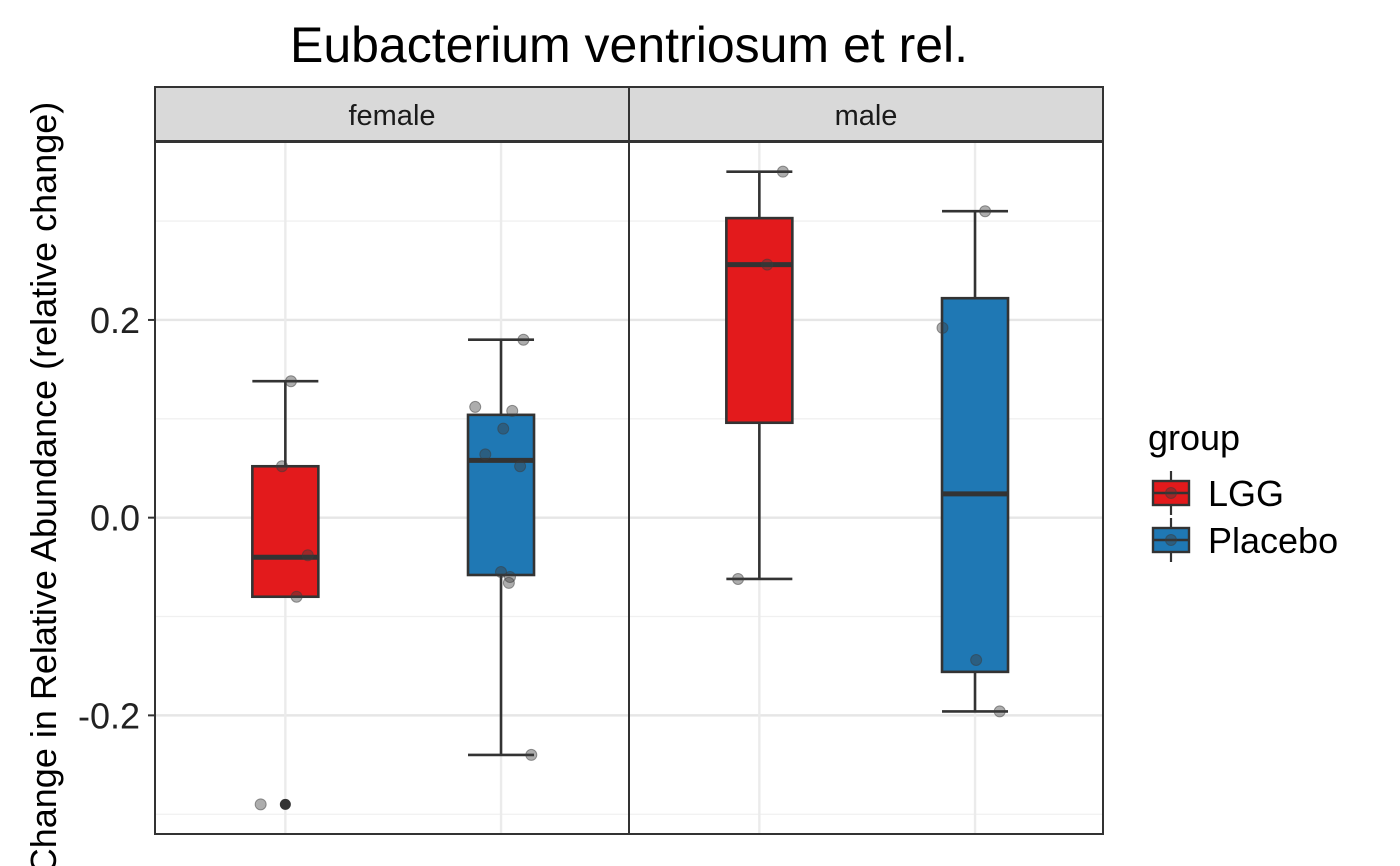 Image resolution: width=1400 pixels, height=866 pixels. I want to click on outlier-point, so click(285, 804).